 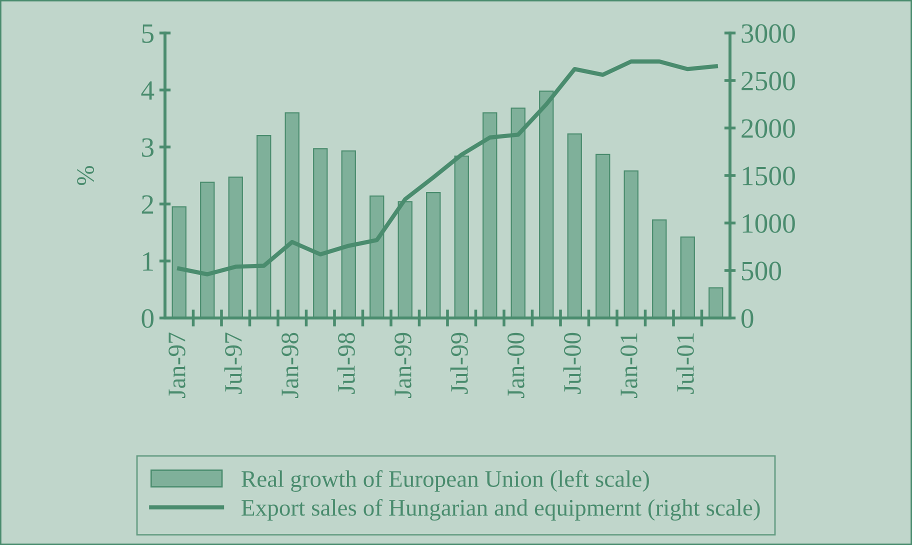 I want to click on x-tick-label: Jul-97, so click(x=233, y=363).